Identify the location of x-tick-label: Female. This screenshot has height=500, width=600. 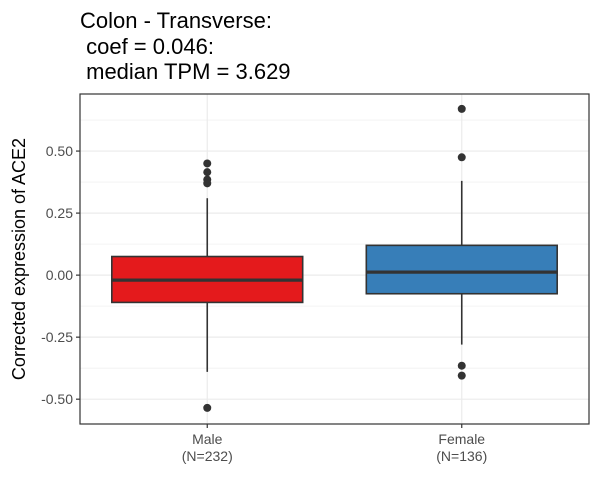
(461, 439).